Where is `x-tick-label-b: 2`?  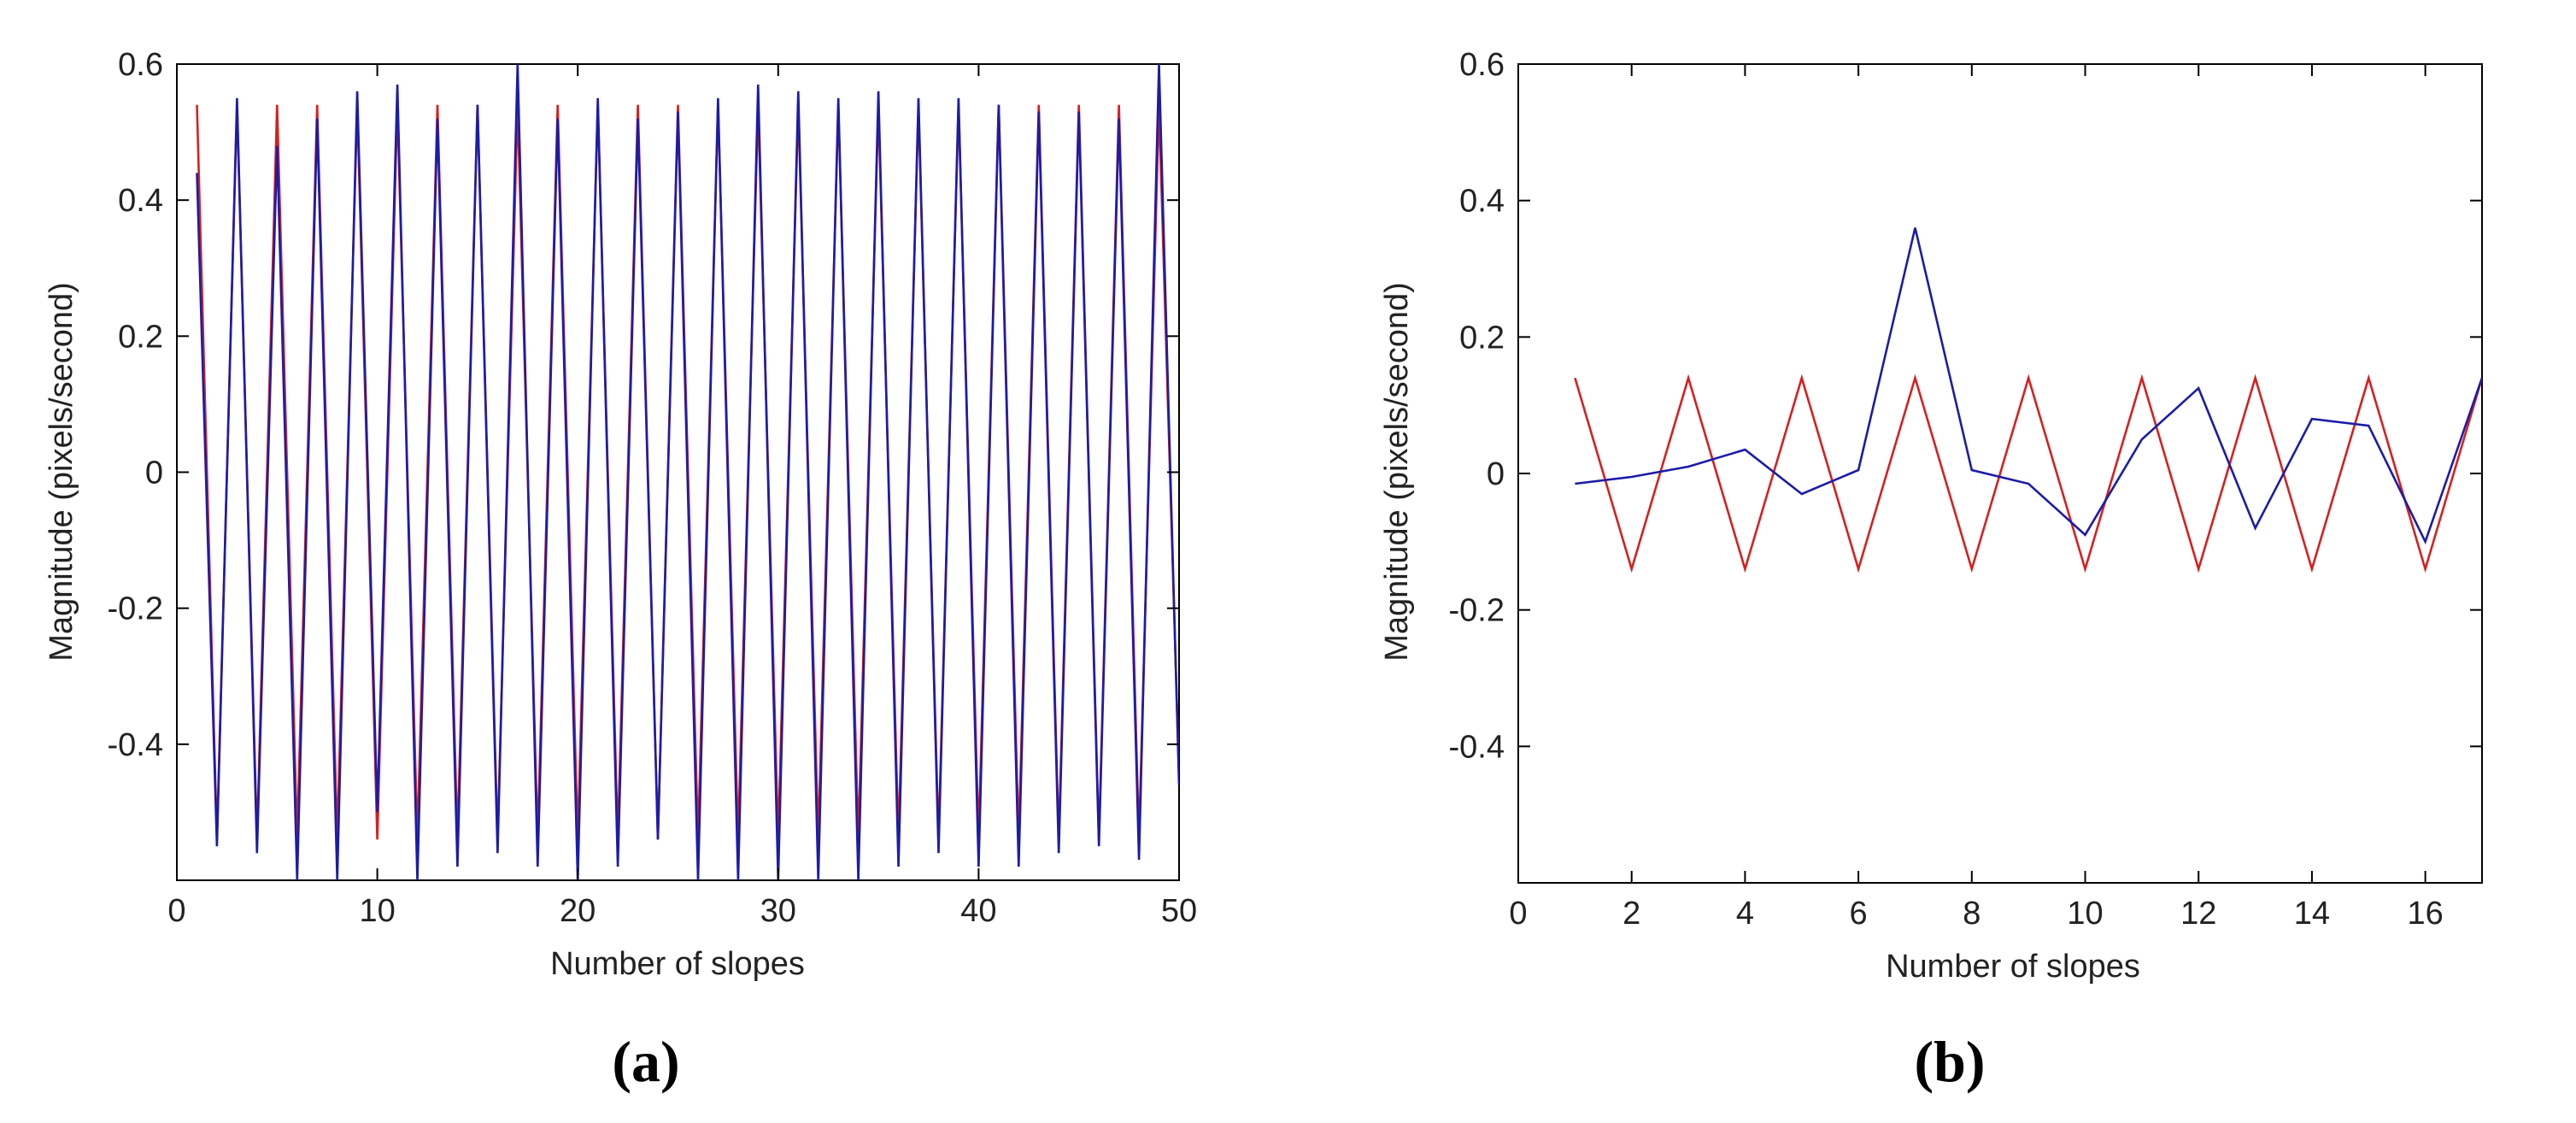
x-tick-label-b: 2 is located at coordinates (1631, 914).